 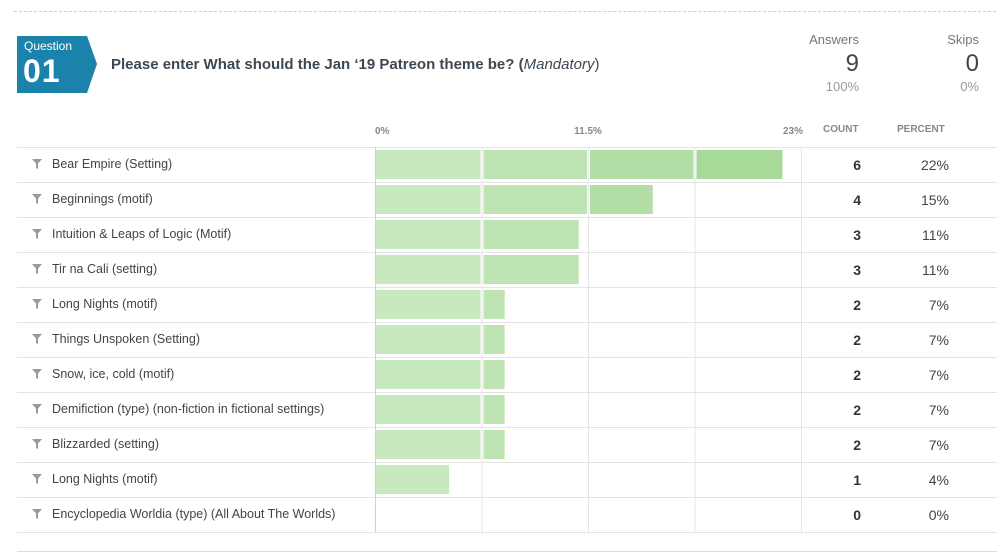 What do you see at coordinates (934, 200) in the screenshot?
I see `choice-percent: 15%` at bounding box center [934, 200].